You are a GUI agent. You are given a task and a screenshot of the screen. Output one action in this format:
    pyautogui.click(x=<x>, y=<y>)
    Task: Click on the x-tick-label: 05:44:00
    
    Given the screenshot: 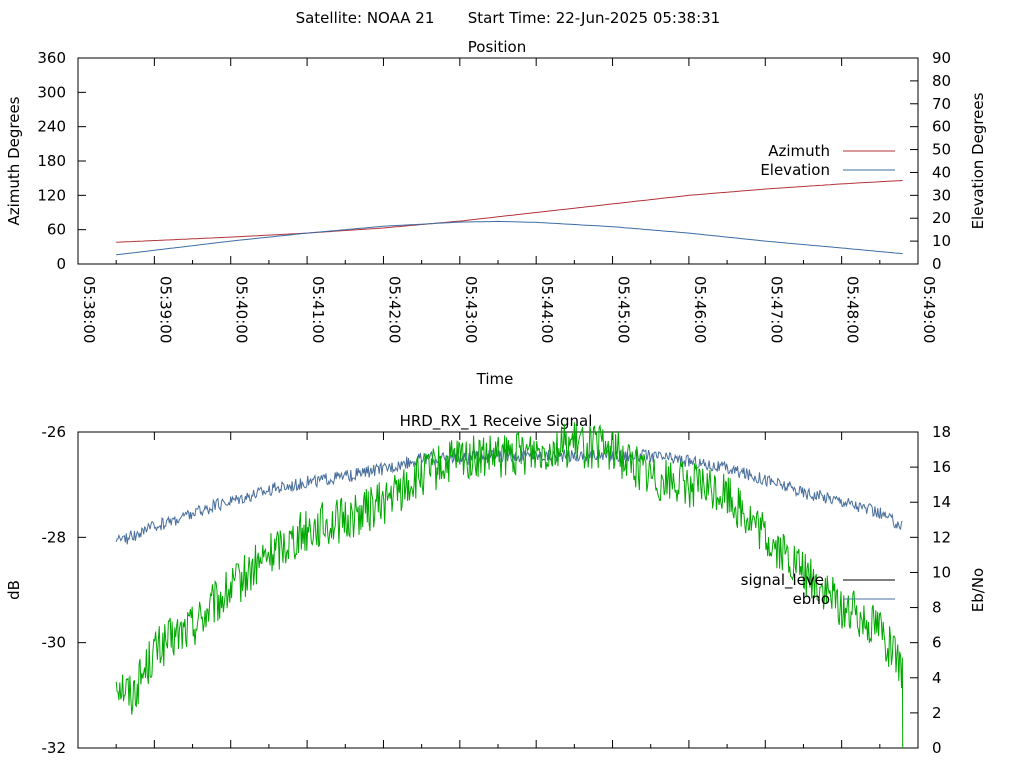 What is the action you would take?
    pyautogui.click(x=547, y=309)
    